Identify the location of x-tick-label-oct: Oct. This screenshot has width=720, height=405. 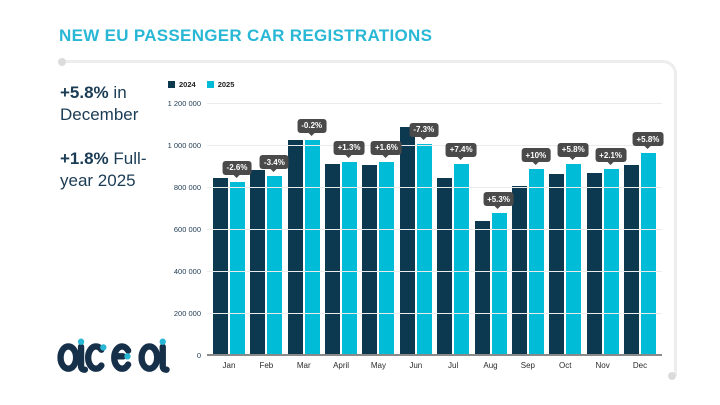
(565, 365).